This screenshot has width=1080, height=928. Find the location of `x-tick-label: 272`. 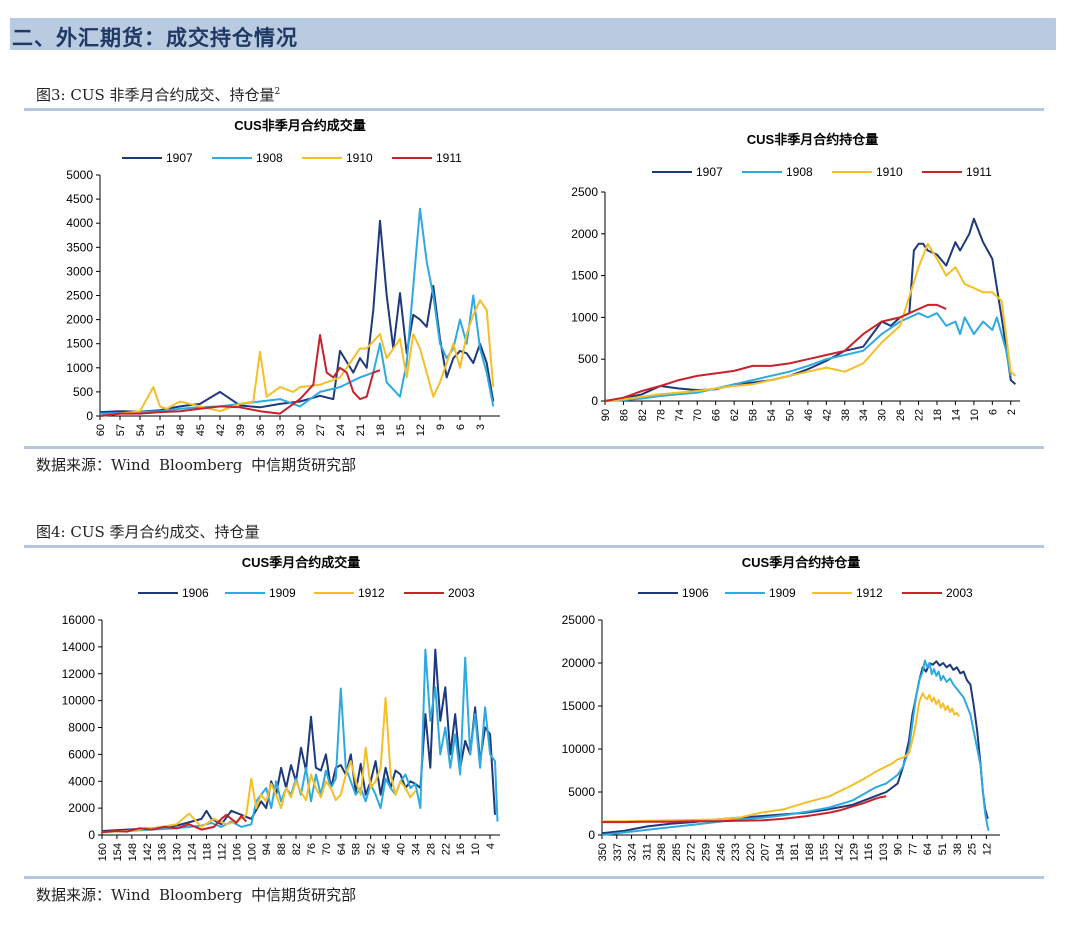

x-tick-label: 272 is located at coordinates (692, 852).